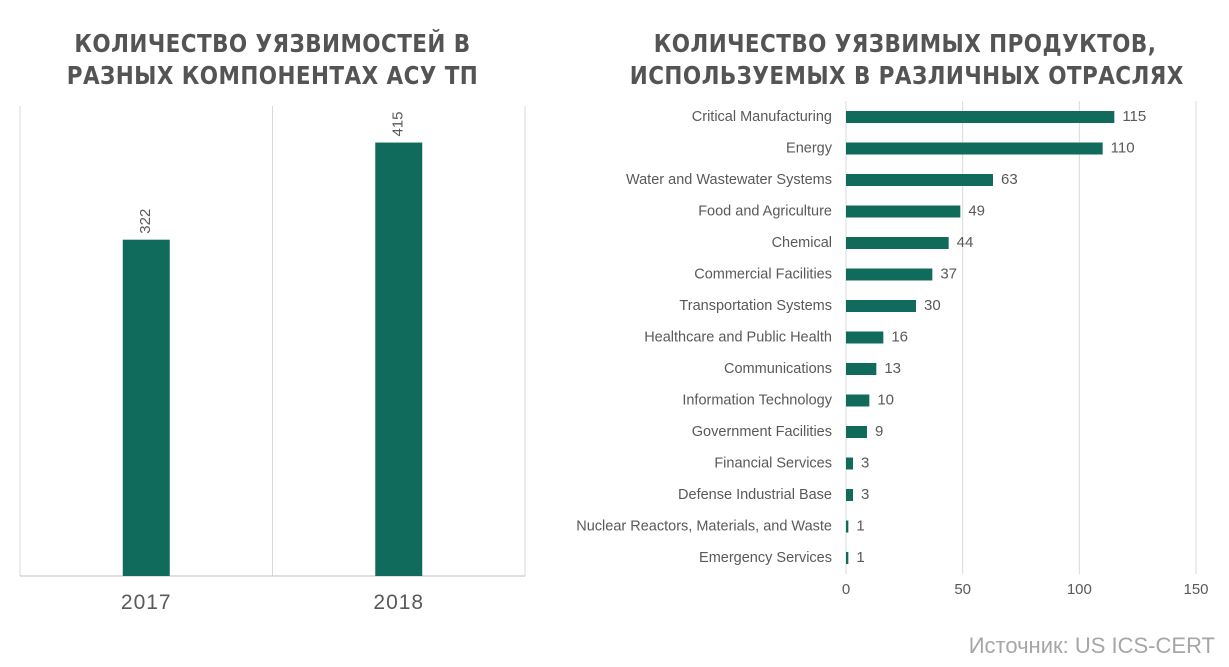  I want to click on right-data-label: 10, so click(885, 399).